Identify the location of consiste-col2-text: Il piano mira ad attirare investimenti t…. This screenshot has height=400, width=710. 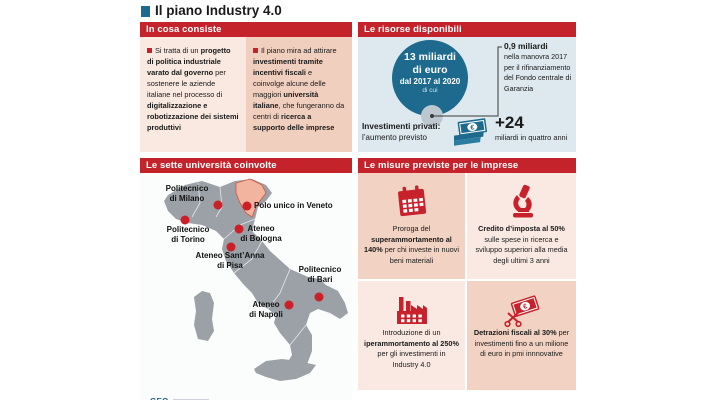
(299, 89).